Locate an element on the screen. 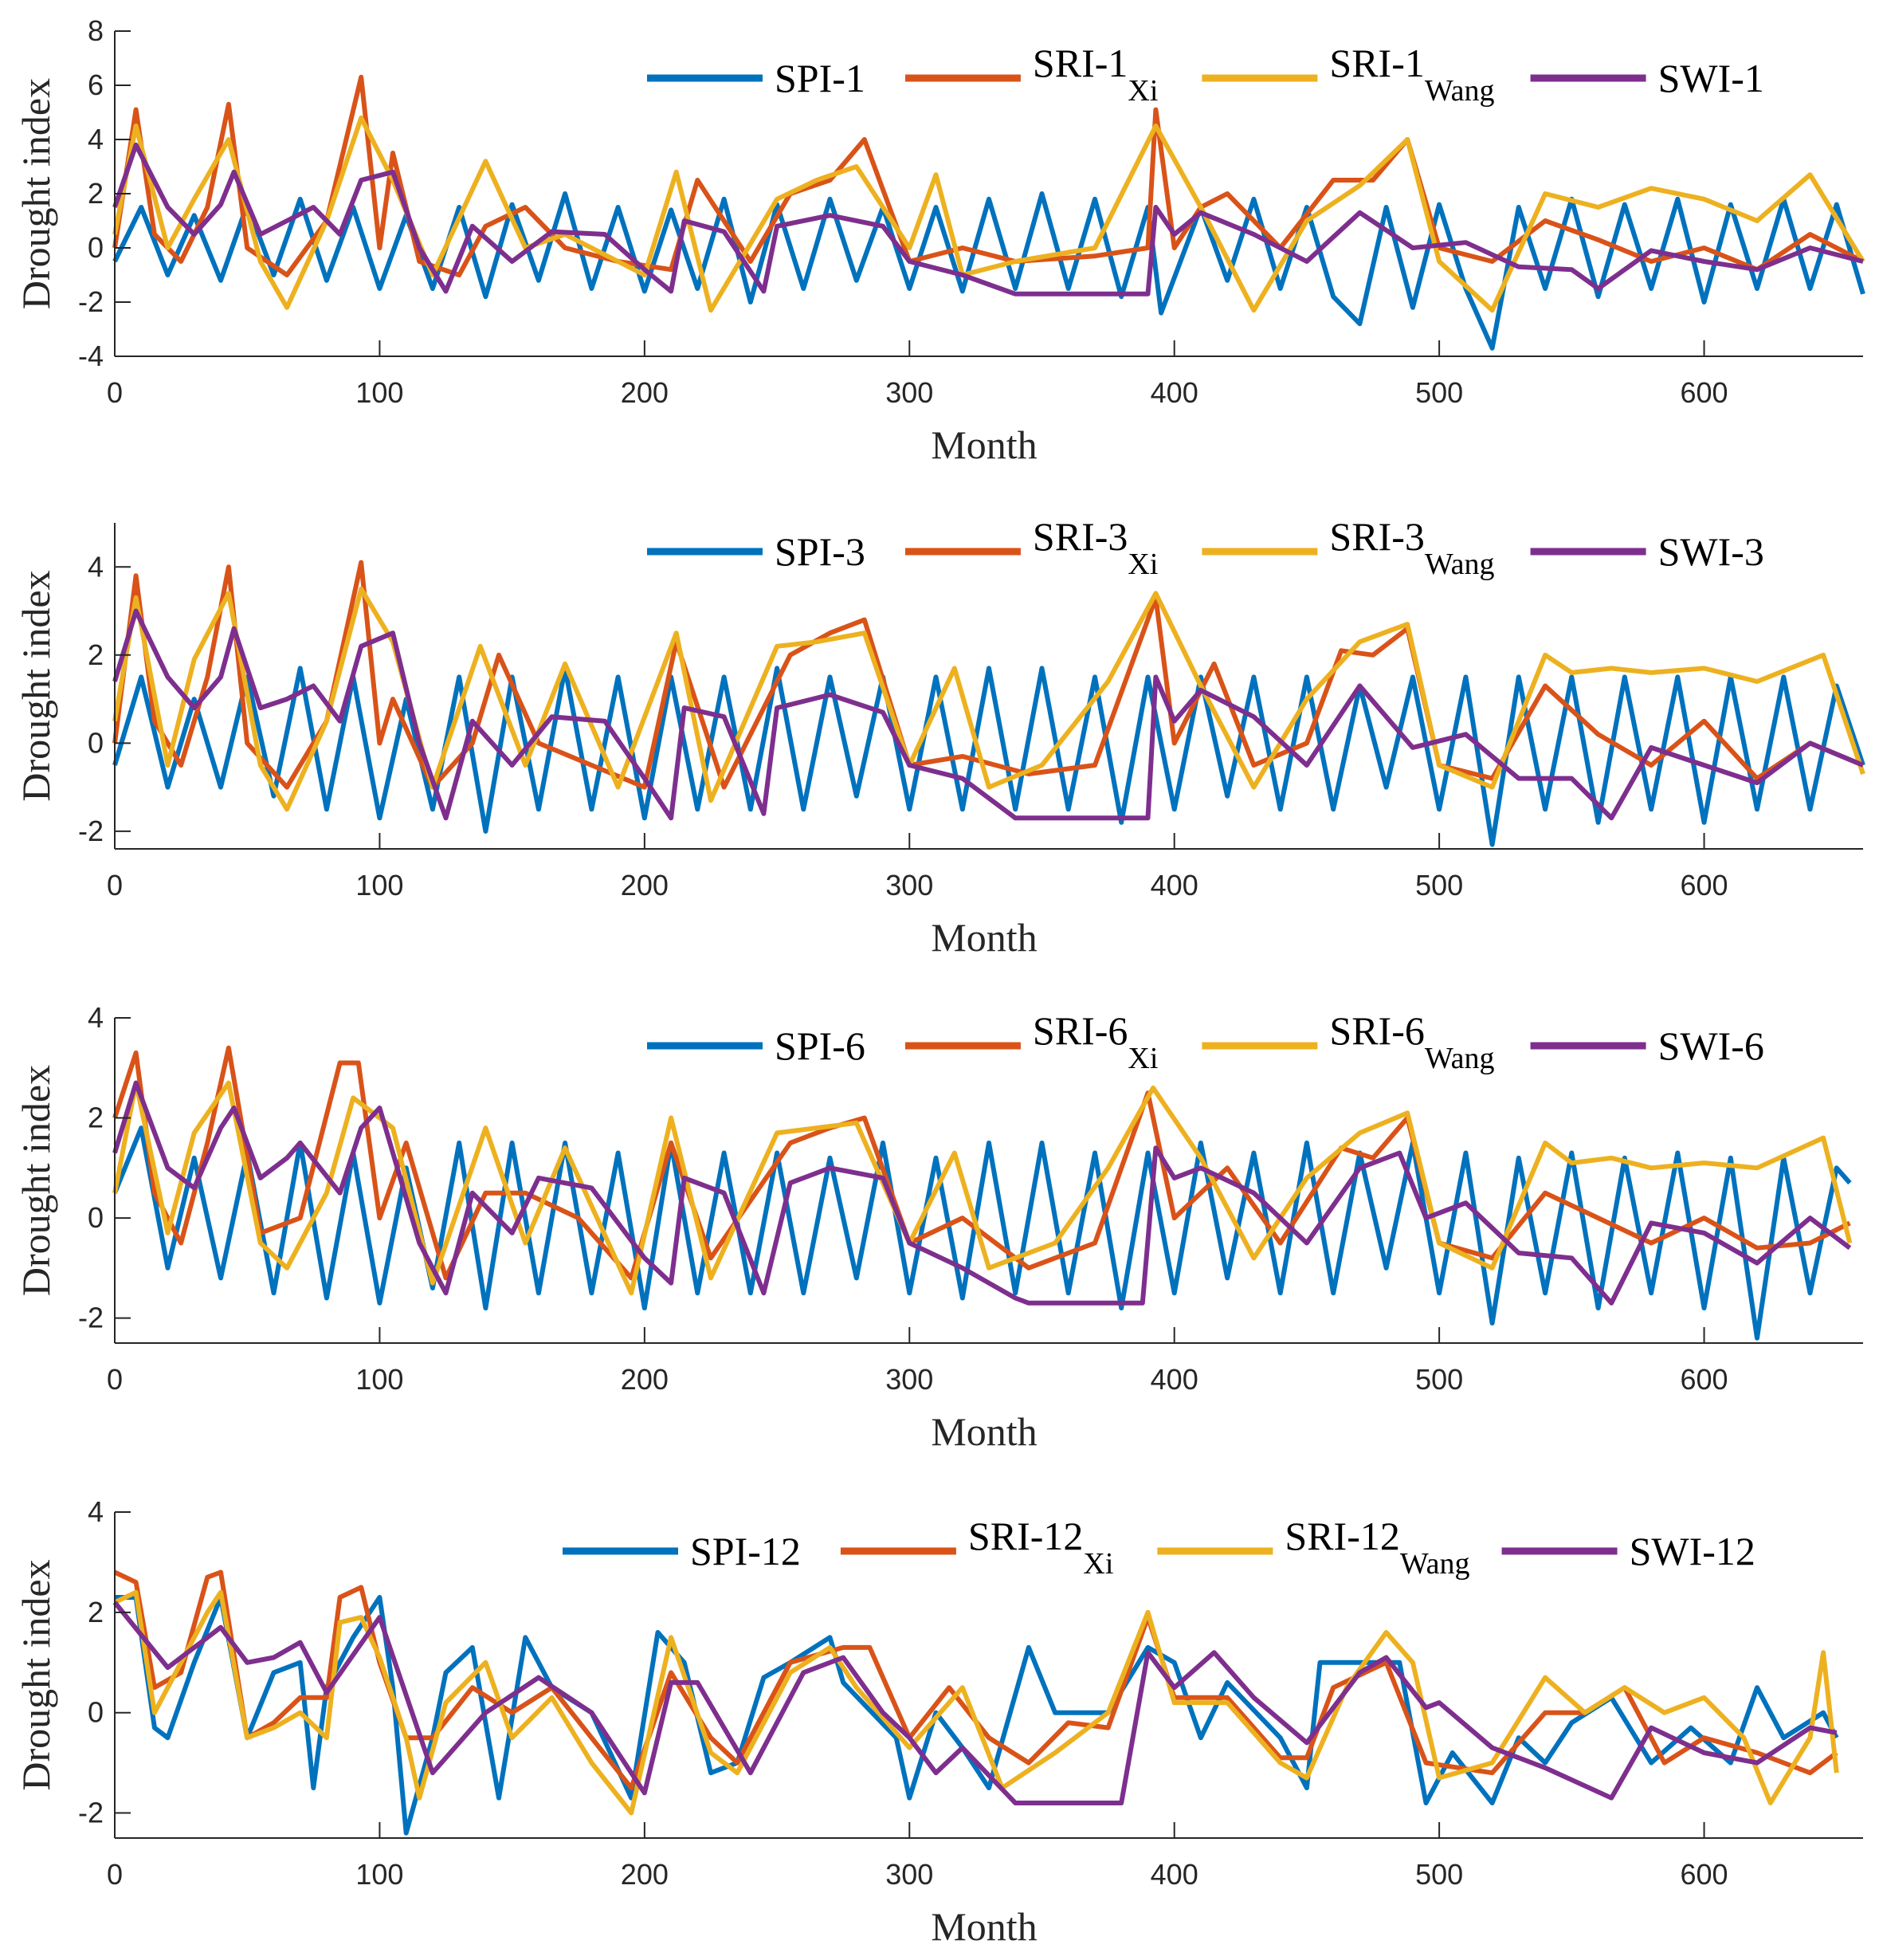  legend: SPI-3 SRI-3Xi SRI-3Wang SWI-3 is located at coordinates (1205, 547).